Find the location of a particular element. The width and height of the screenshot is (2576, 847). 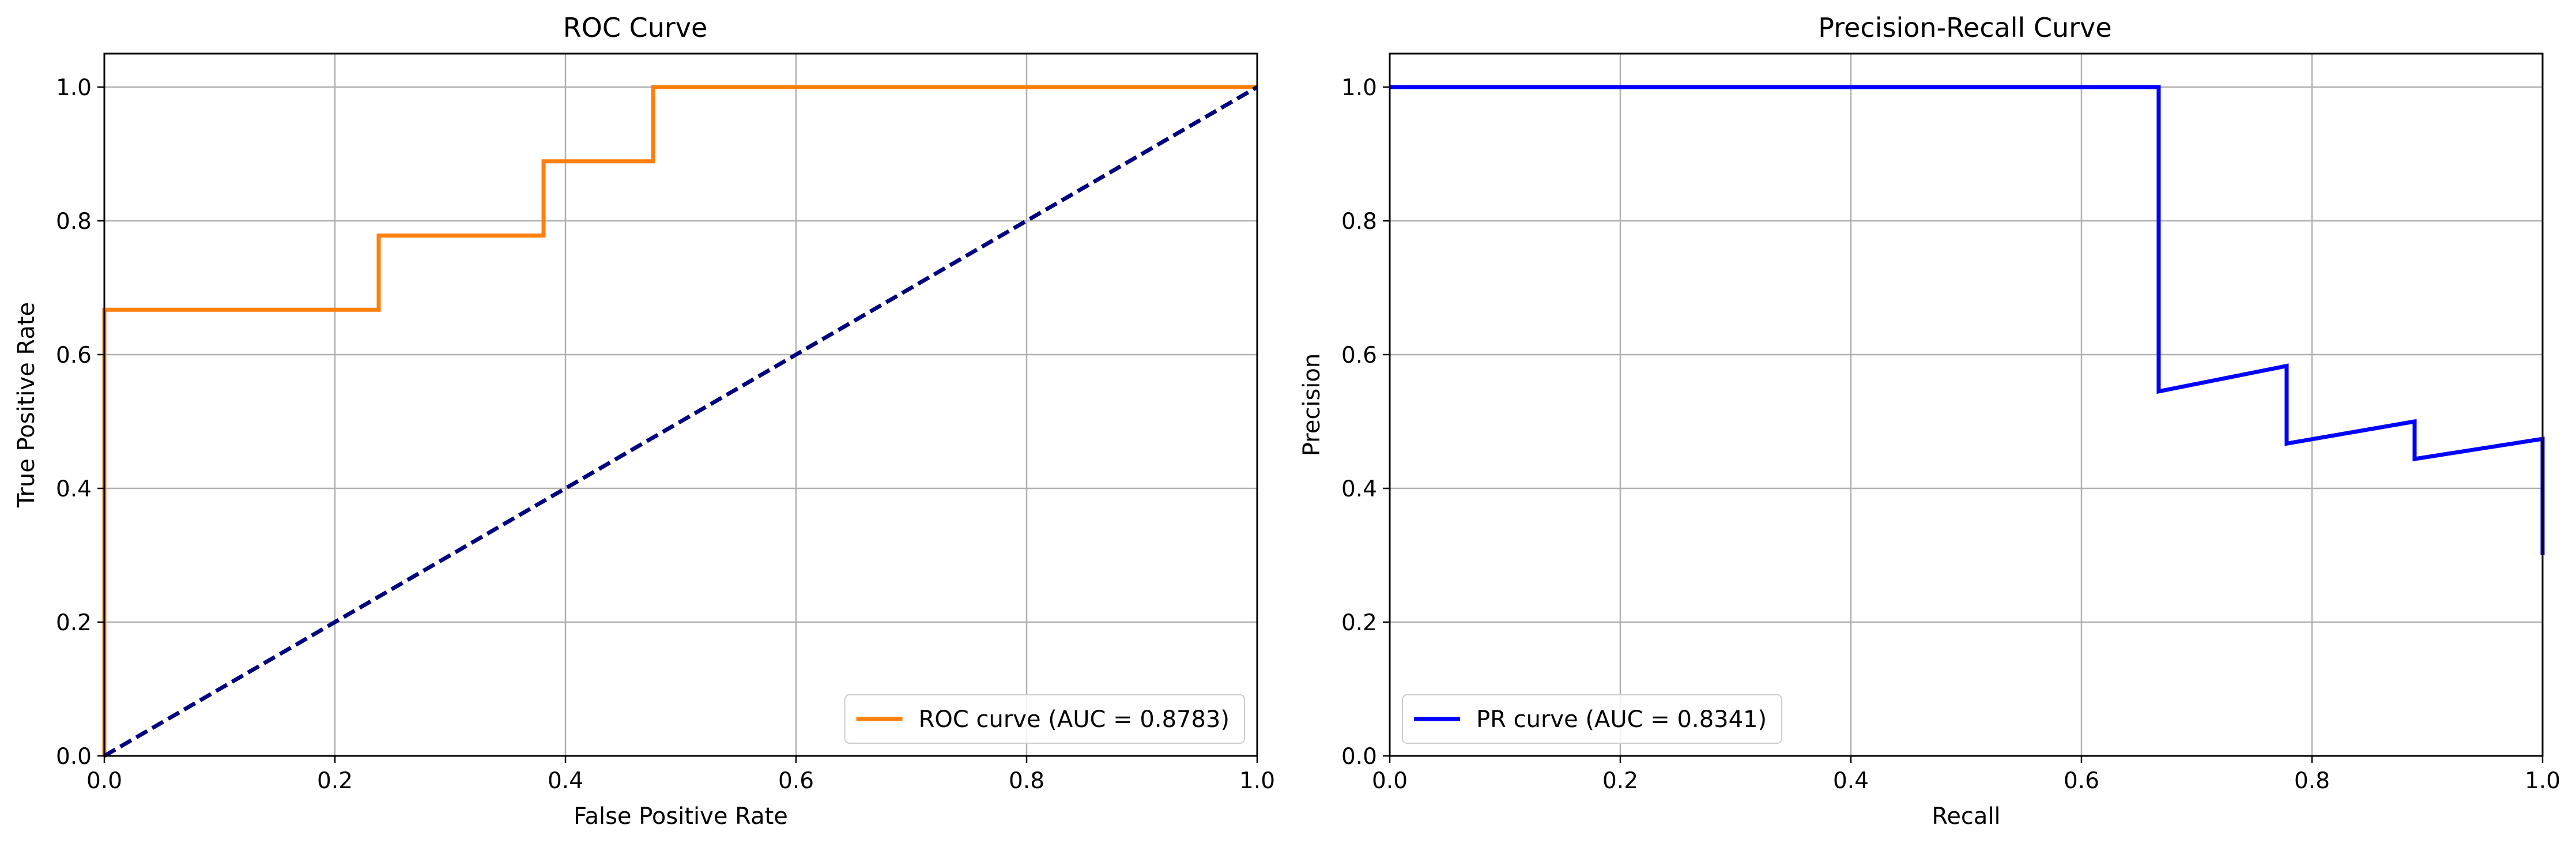

roc-x-tick-label: 0.2 is located at coordinates (335, 781).